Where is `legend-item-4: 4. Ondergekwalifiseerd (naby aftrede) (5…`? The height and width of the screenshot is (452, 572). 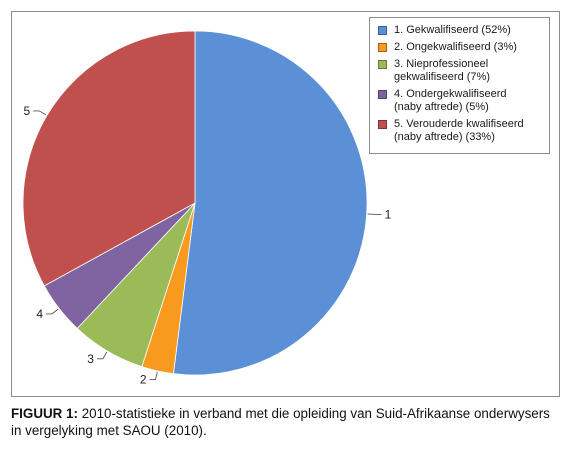 legend-item-4: 4. Ondergekwalifiseerd (naby aftrede) (5… is located at coordinates (459, 101).